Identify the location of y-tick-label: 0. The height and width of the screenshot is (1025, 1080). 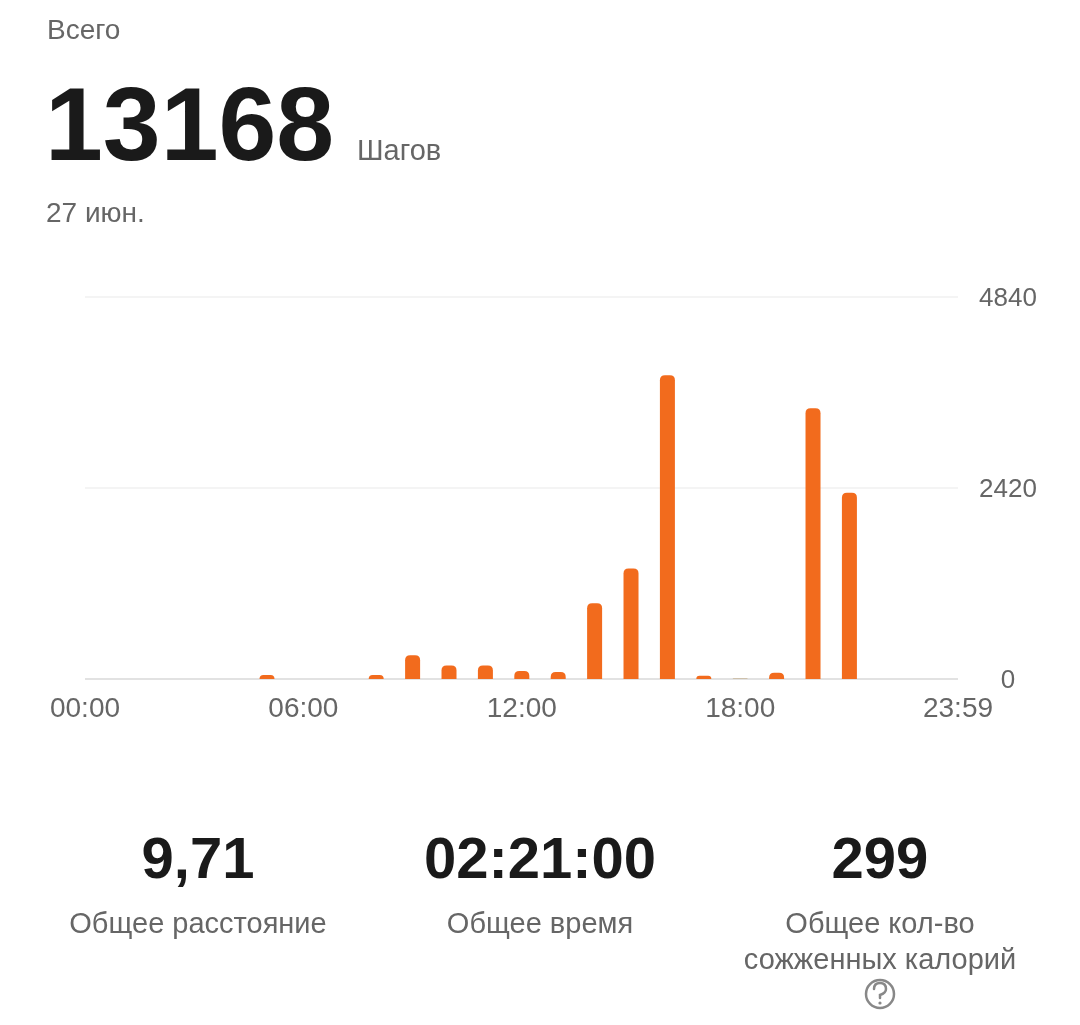
(1008, 679).